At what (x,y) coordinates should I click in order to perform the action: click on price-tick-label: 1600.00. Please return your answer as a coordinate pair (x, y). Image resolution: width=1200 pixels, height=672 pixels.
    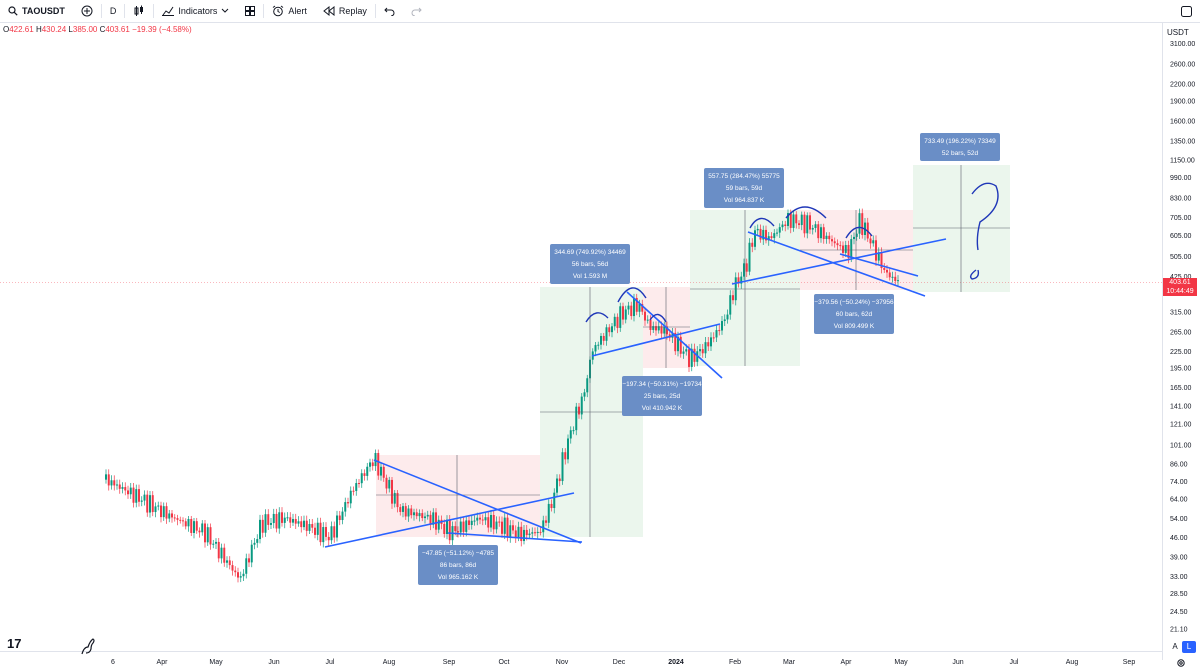
    Looking at the image, I should click on (1182, 122).